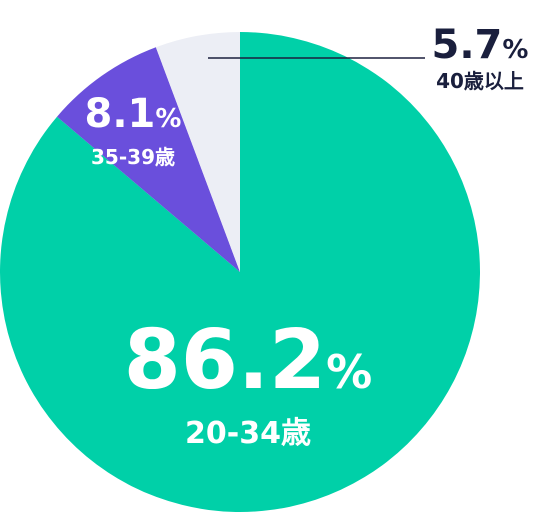  What do you see at coordinates (133, 157) in the screenshot?
I see `category-label: 35-39歳` at bounding box center [133, 157].